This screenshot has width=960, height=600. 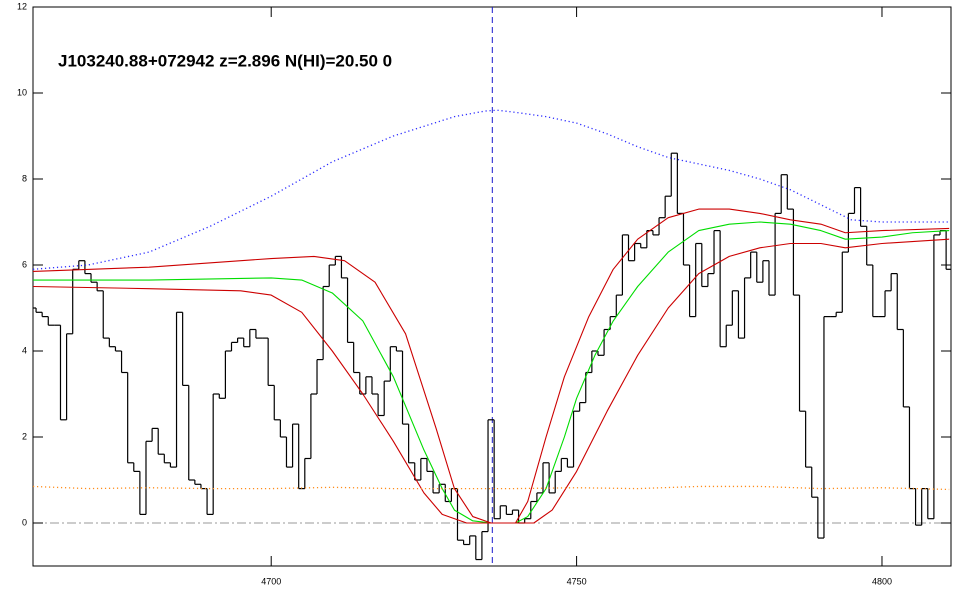 What do you see at coordinates (24, 350) in the screenshot?
I see `y-tick-label: 4` at bounding box center [24, 350].